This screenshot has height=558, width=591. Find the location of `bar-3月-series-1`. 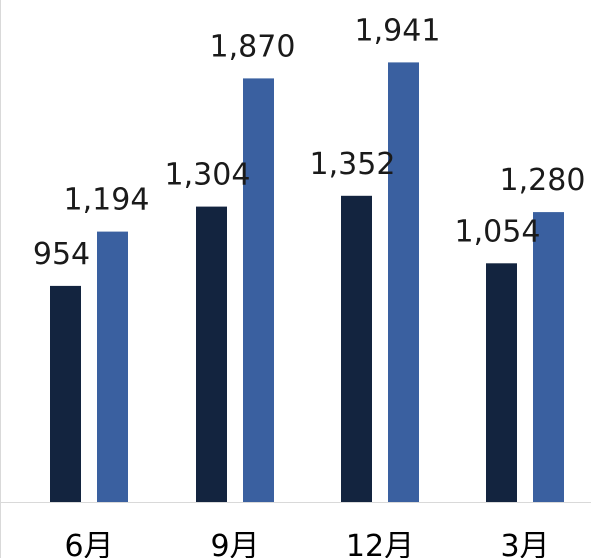

bar-3月-series-1 is located at coordinates (501, 382).